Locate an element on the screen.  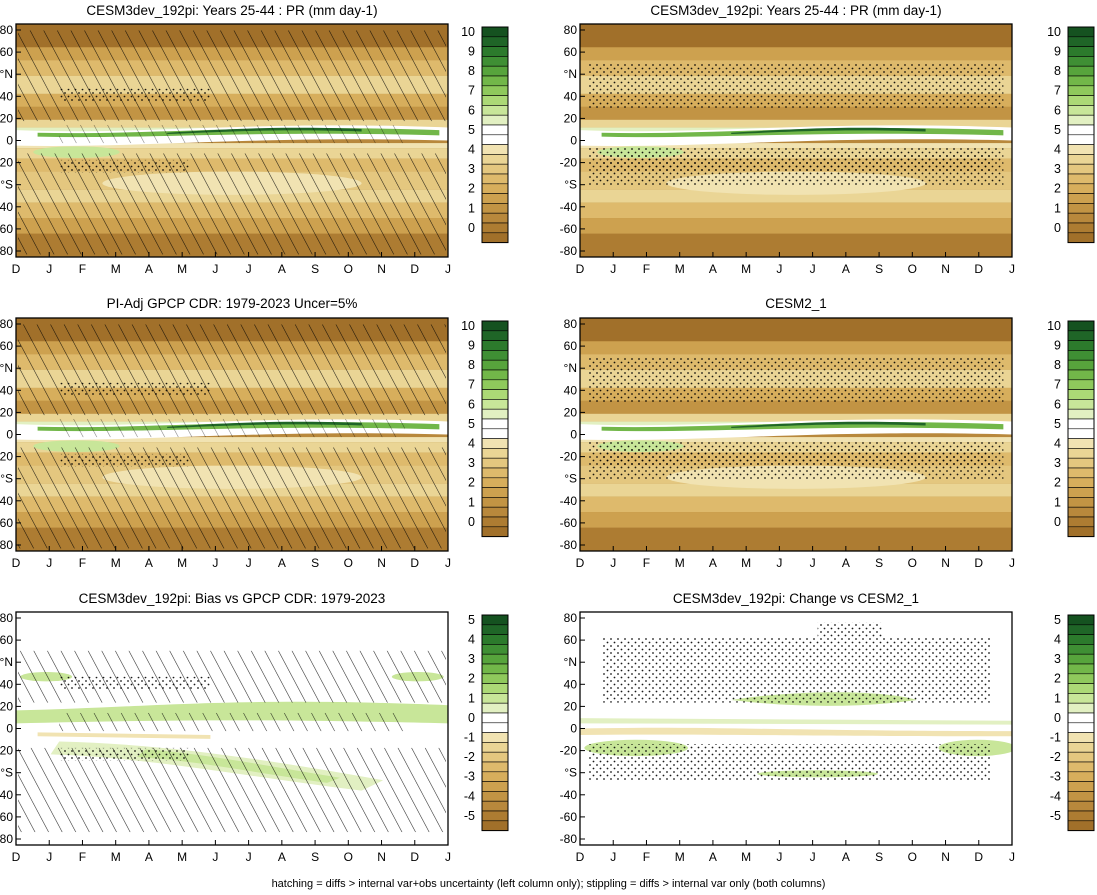
change-patch is located at coordinates (796, 732).